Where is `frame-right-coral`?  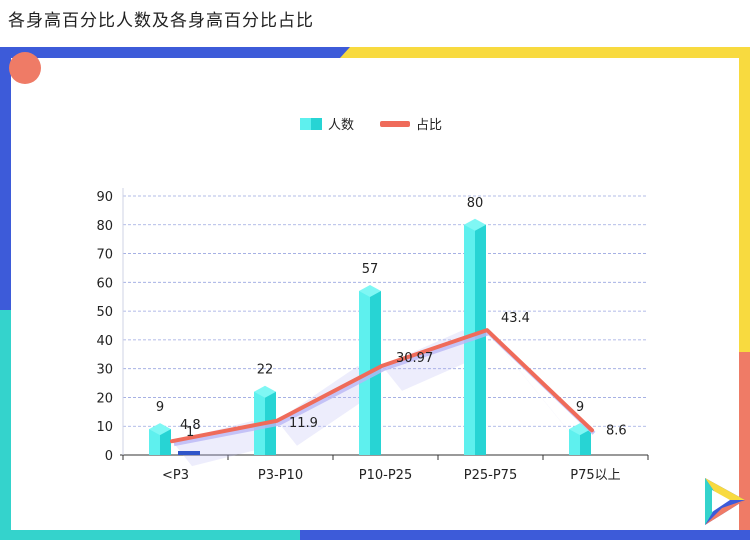 frame-right-coral is located at coordinates (744, 446).